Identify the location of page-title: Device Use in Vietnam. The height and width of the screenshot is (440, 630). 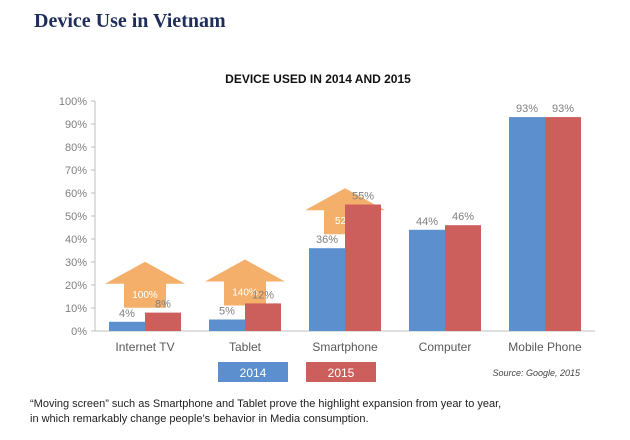
(130, 21).